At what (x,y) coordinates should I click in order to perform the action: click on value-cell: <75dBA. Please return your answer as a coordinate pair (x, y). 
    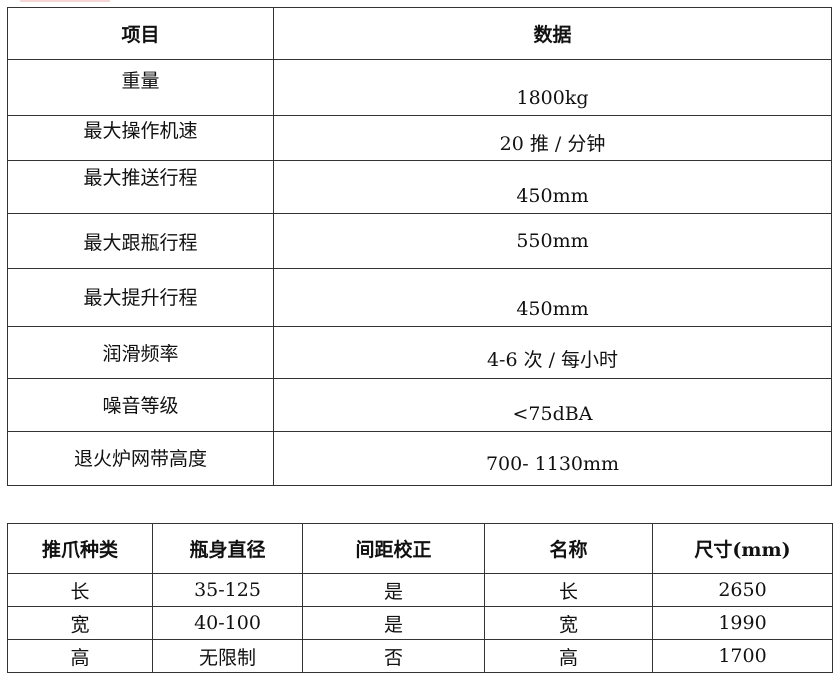
    Looking at the image, I should click on (552, 405).